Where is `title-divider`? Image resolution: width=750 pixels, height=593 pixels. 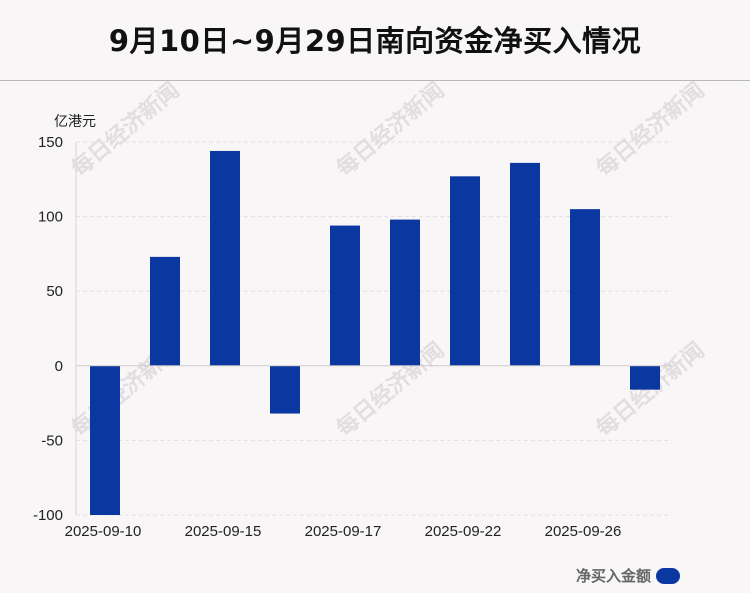 title-divider is located at coordinates (375, 80).